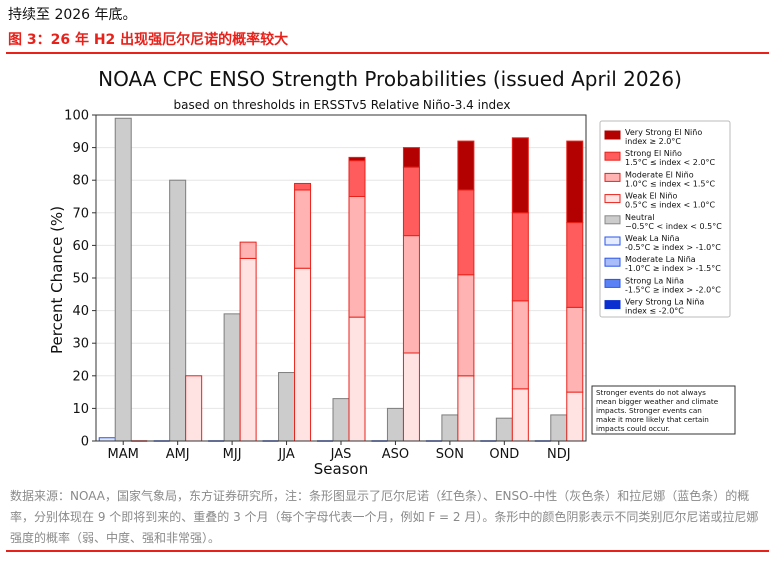 The height and width of the screenshot is (561, 775). I want to click on y-tick-label: 40, so click(80, 311).